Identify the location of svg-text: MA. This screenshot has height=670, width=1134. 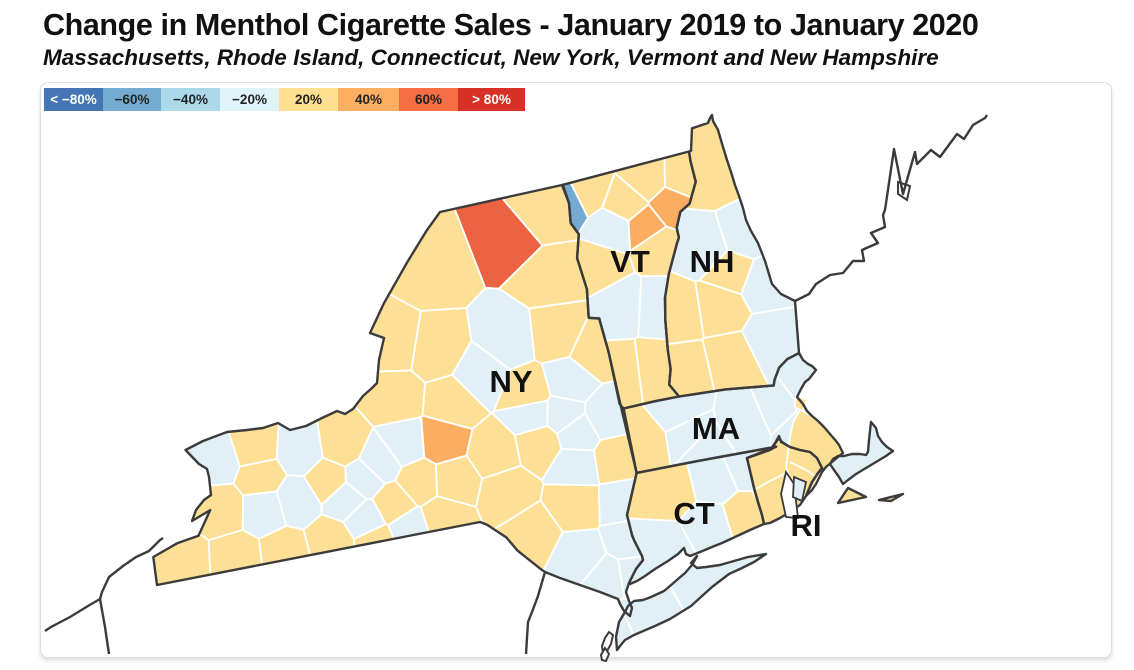
(716, 428).